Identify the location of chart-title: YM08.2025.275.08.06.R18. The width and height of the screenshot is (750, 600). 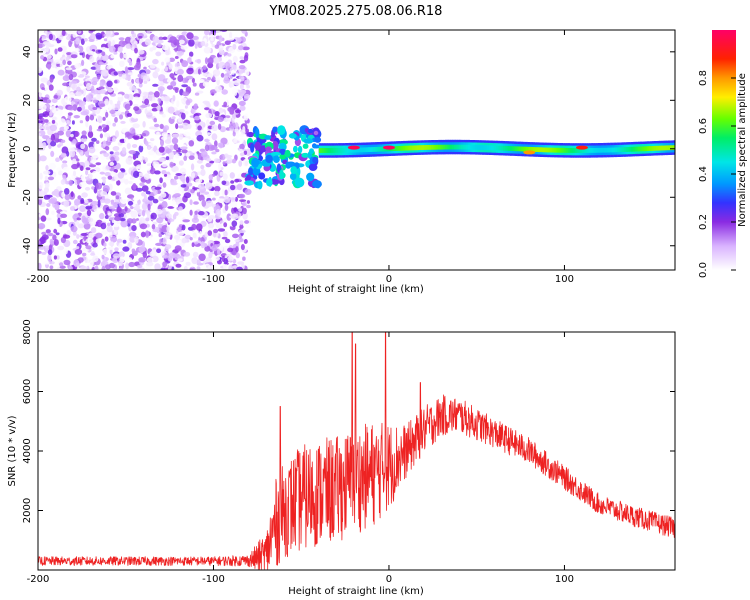
(356, 11).